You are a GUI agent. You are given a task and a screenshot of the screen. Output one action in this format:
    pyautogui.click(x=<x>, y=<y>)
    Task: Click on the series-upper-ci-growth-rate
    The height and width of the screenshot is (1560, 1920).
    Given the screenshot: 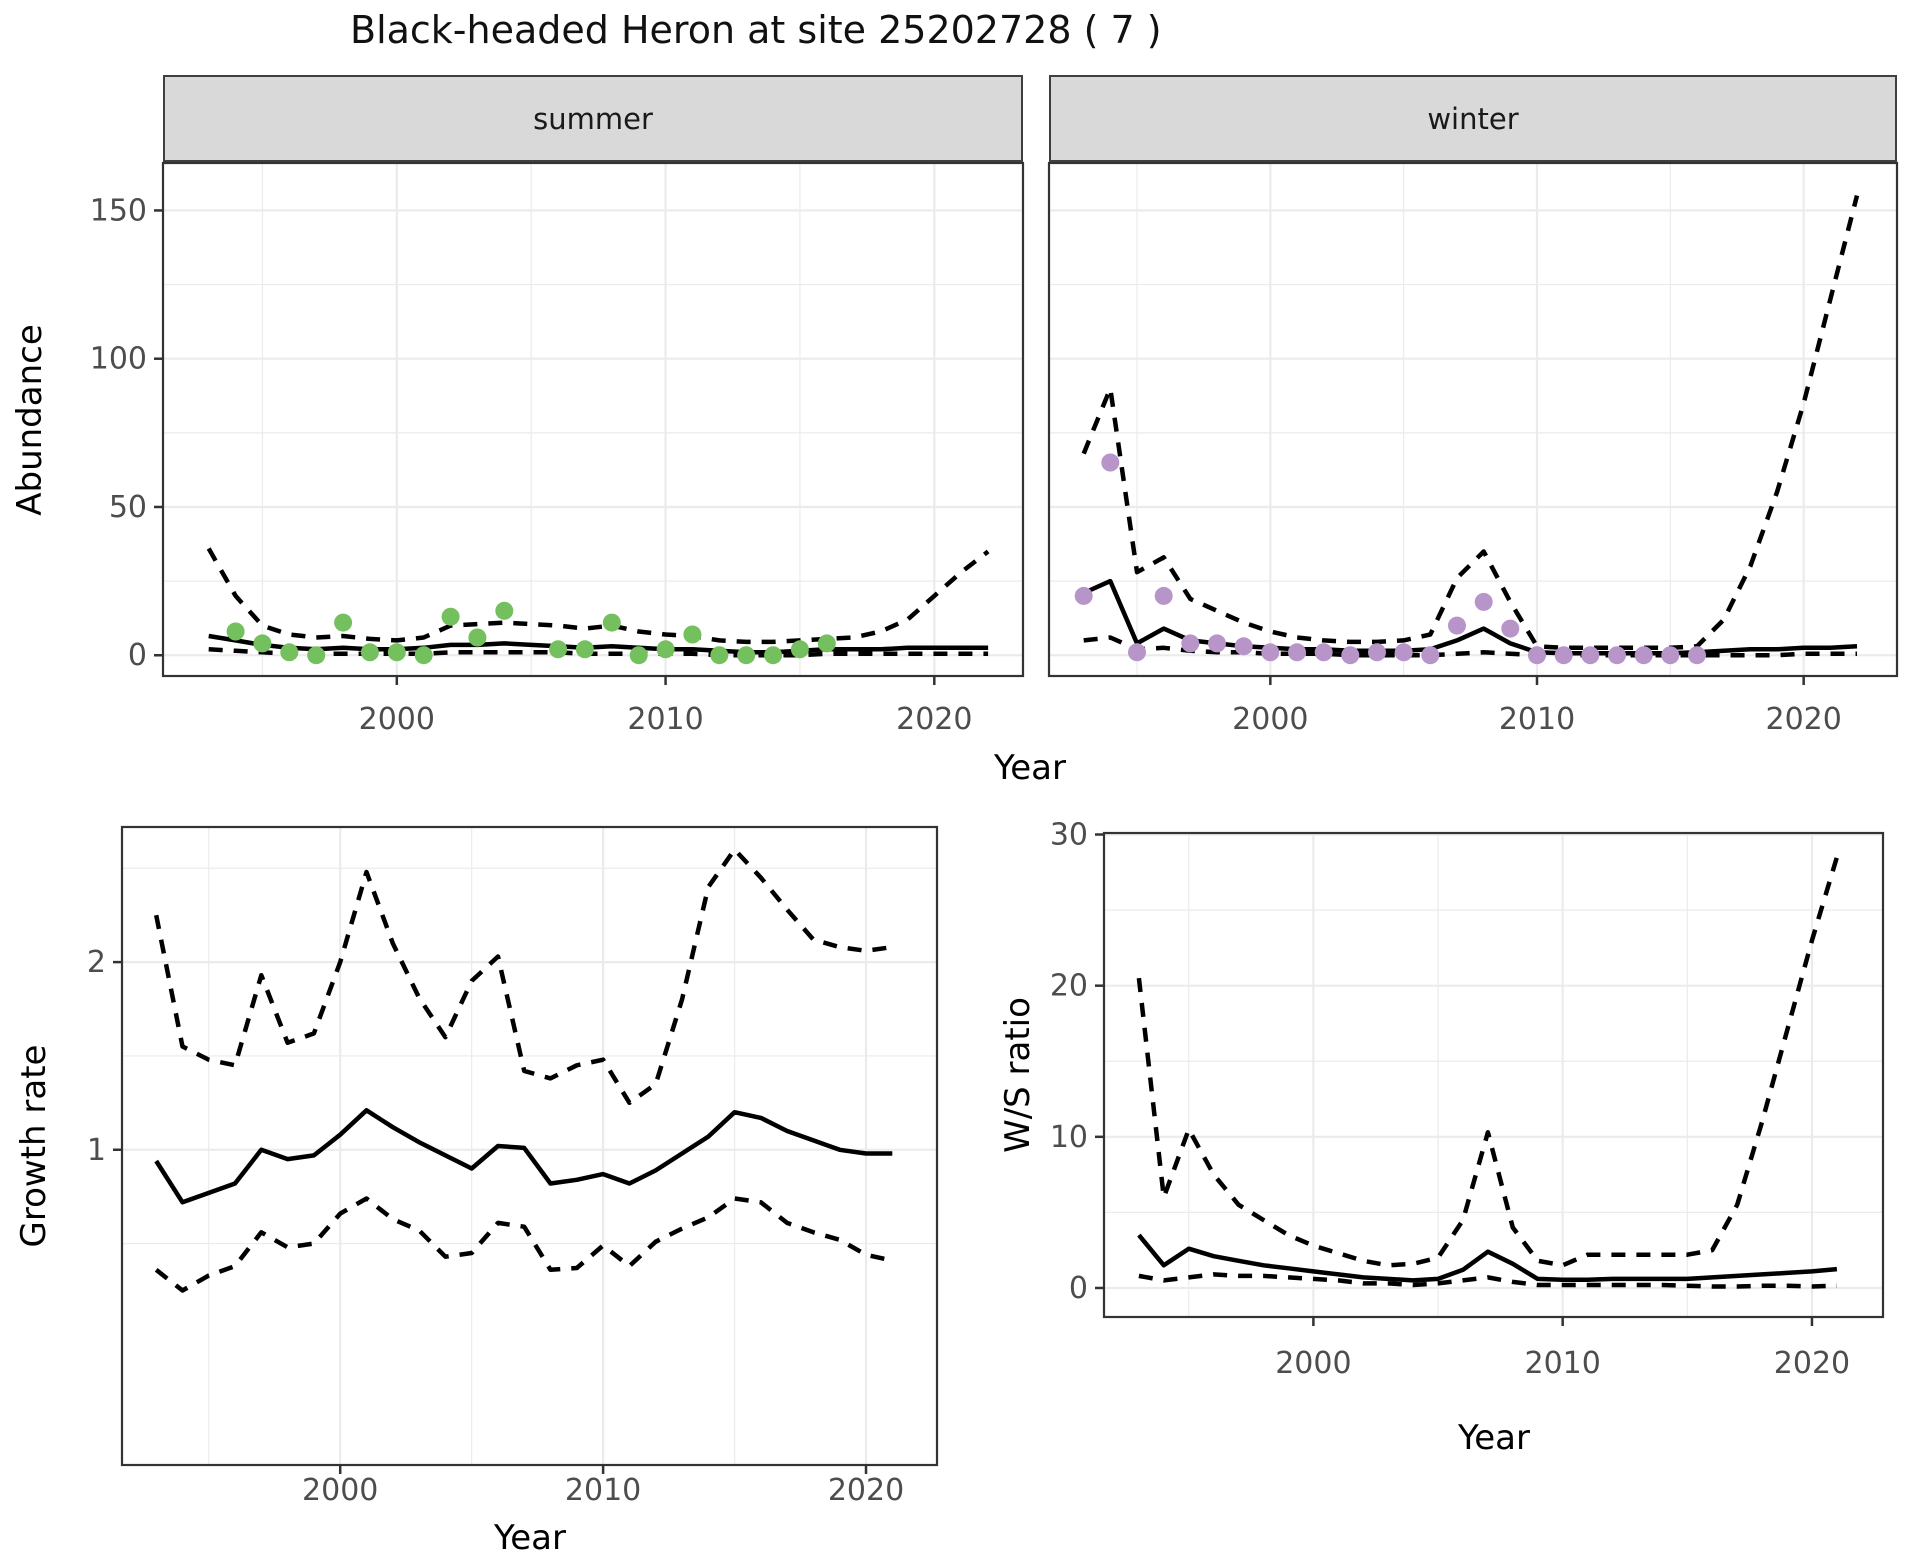 What is the action you would take?
    pyautogui.click(x=523, y=976)
    